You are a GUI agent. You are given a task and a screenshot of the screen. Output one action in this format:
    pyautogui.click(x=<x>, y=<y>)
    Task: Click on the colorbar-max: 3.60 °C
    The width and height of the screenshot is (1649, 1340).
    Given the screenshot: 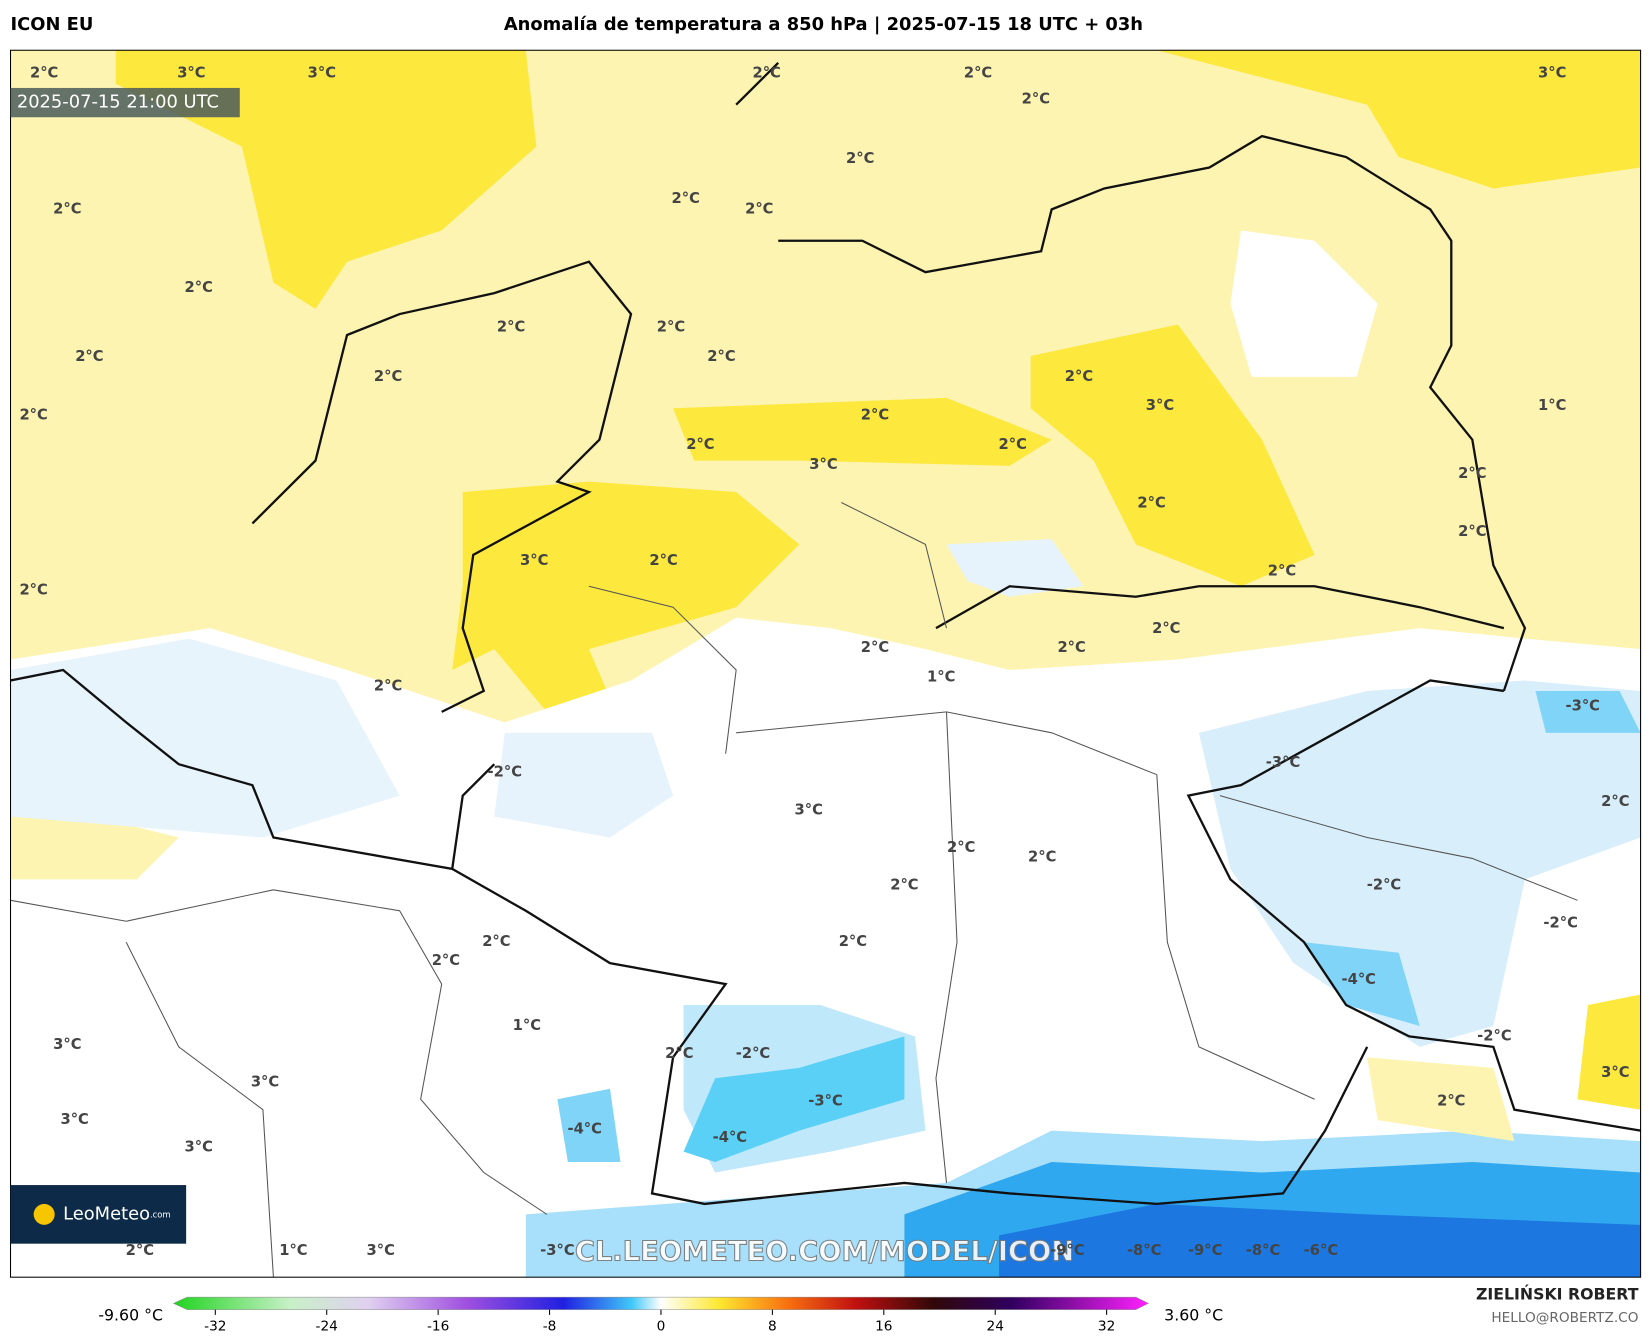 What is the action you would take?
    pyautogui.click(x=1193, y=1314)
    